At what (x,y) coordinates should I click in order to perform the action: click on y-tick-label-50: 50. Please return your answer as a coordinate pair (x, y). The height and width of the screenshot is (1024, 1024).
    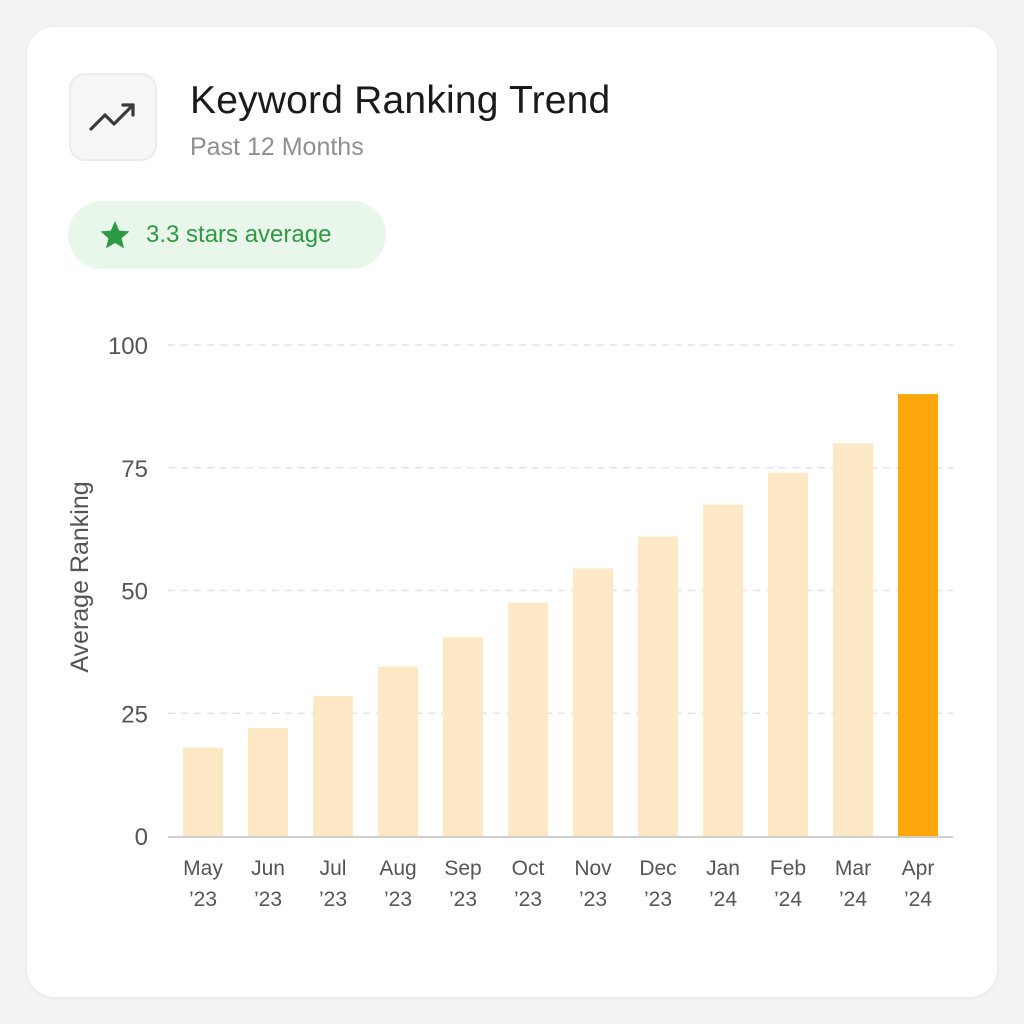
    Looking at the image, I should click on (134, 592).